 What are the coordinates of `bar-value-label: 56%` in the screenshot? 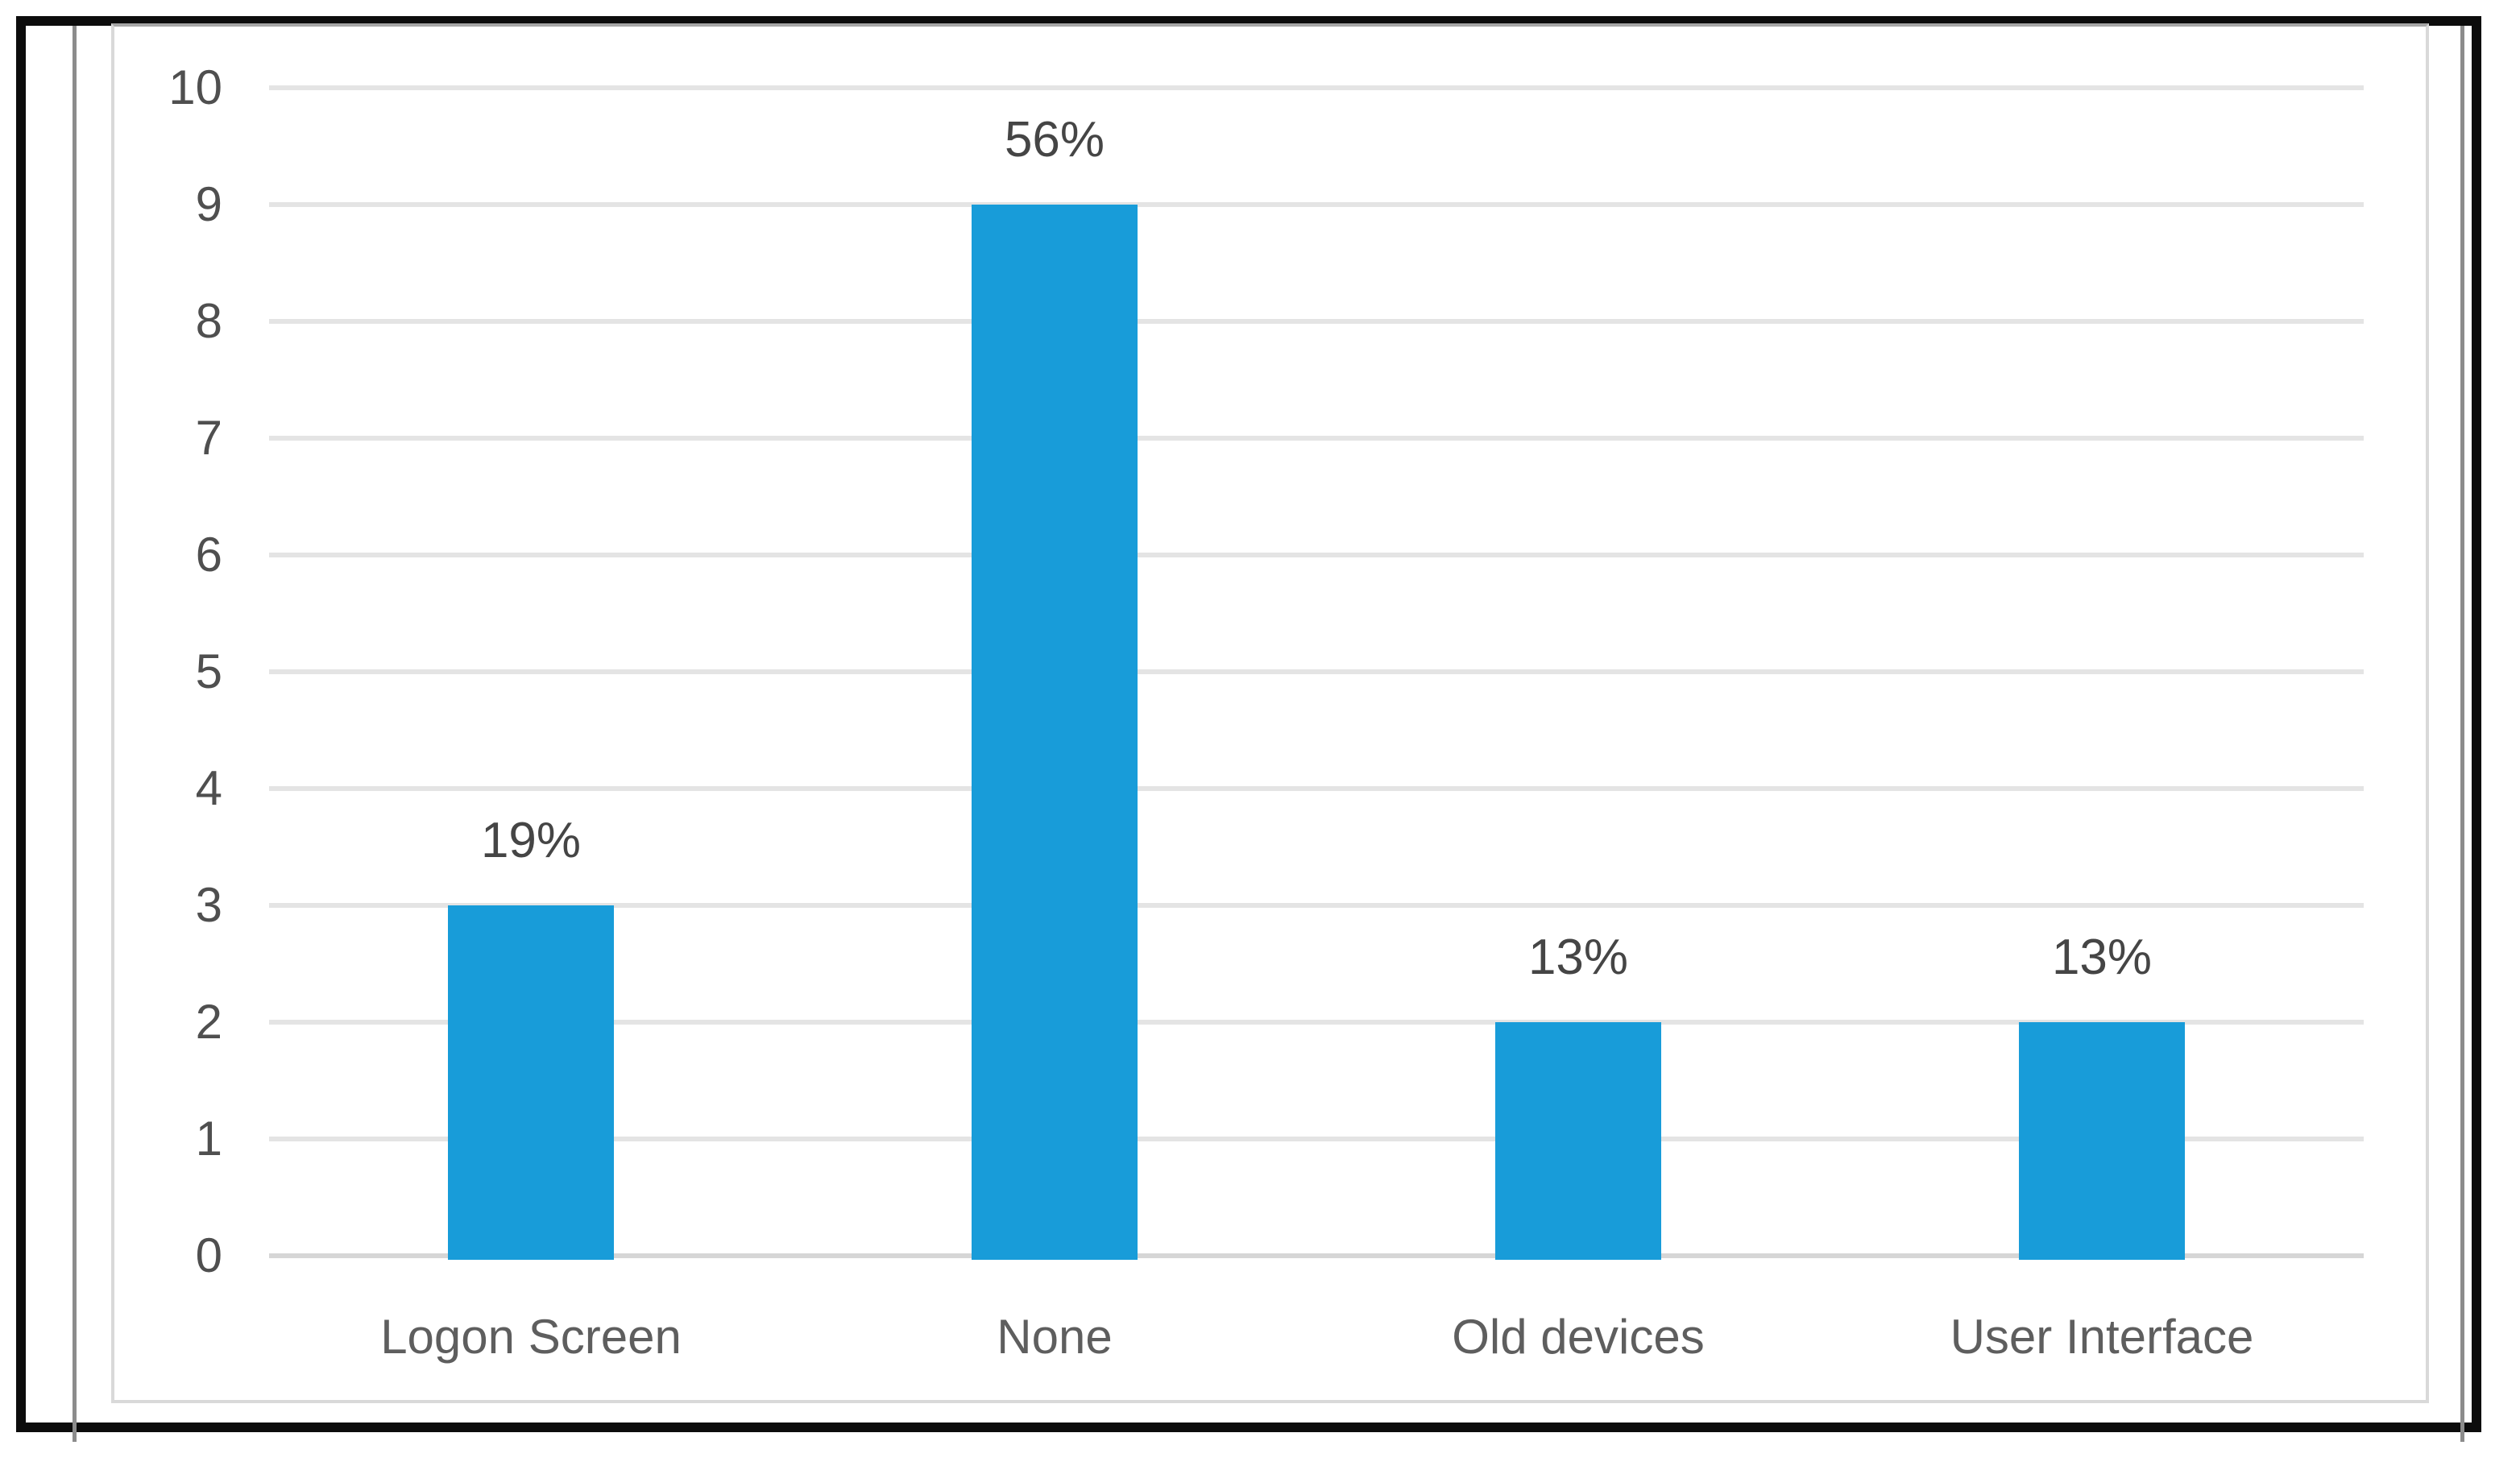 It's located at (1054, 140).